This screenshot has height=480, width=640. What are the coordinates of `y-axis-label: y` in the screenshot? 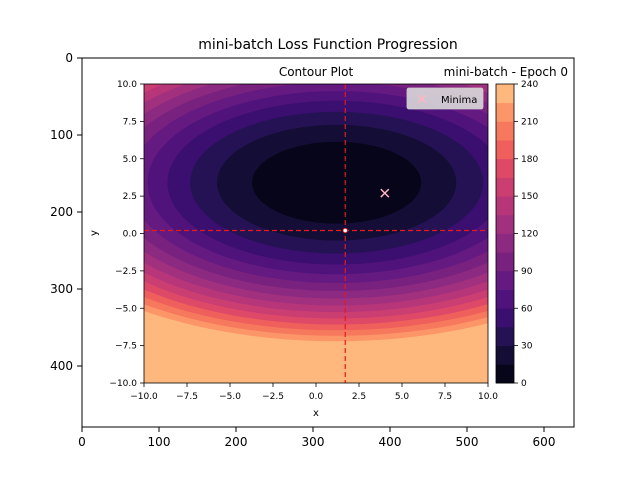 It's located at (94, 233).